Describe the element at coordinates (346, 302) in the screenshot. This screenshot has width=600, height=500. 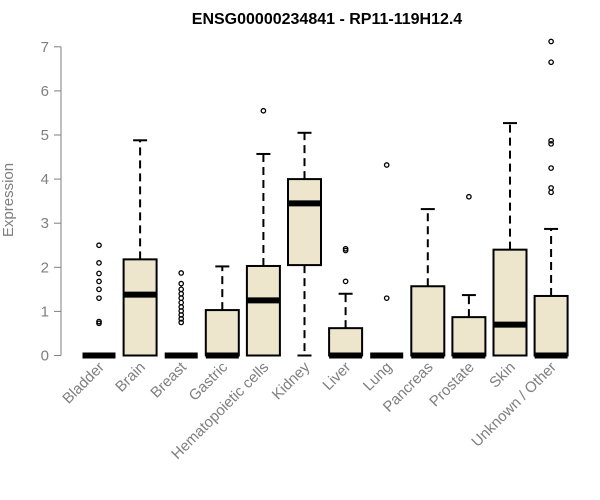
I see `box-liver` at that location.